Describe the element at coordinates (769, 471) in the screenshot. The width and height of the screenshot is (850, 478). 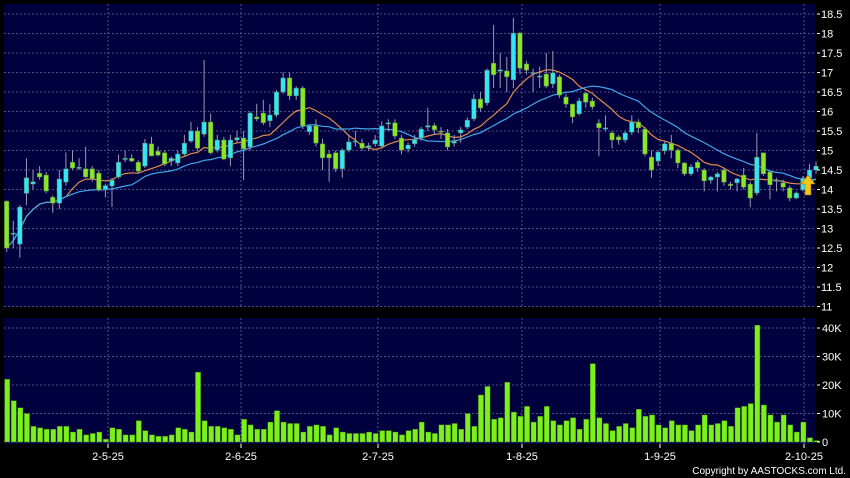
I see `copyright: Copyright by AASTOCKS.com Ltd.` at that location.